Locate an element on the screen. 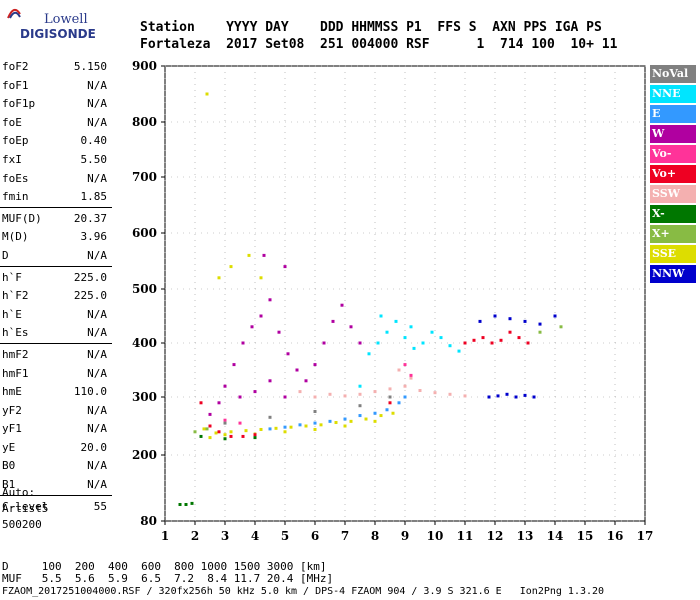 The image size is (700, 600). parameter-value: 110.0 is located at coordinates (90, 392).